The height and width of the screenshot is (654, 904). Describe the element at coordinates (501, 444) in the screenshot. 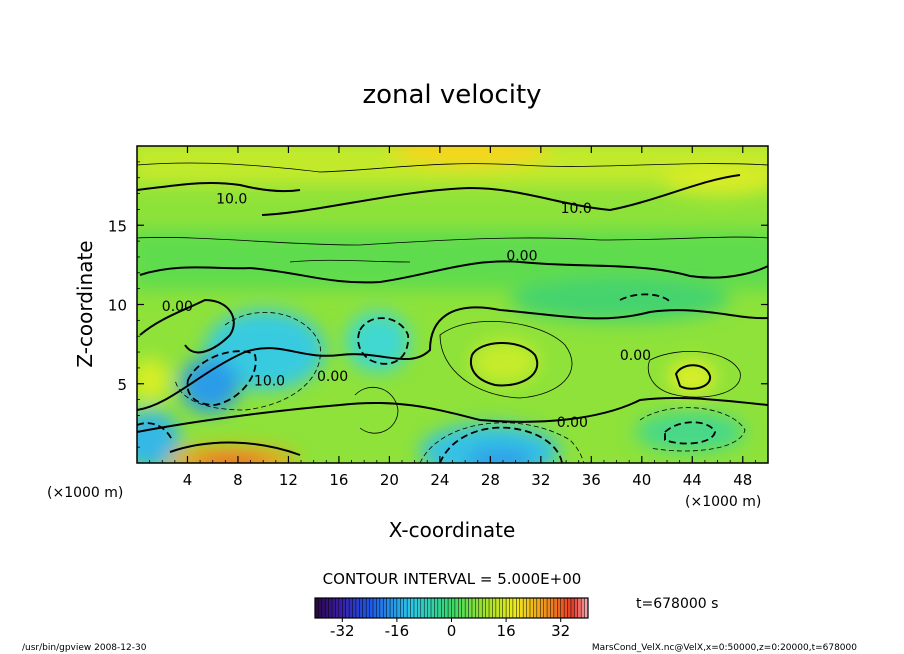

I see `contour-neg-bottom` at that location.